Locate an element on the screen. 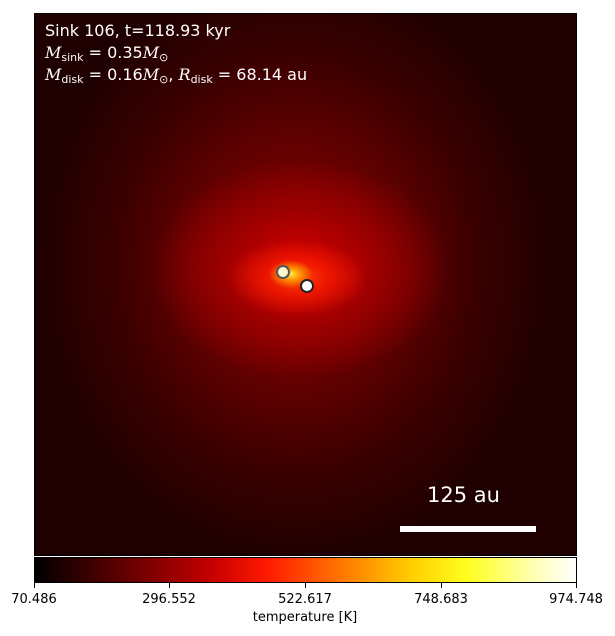 The image size is (615, 636). disk-radius-unit: au is located at coordinates (295, 74).